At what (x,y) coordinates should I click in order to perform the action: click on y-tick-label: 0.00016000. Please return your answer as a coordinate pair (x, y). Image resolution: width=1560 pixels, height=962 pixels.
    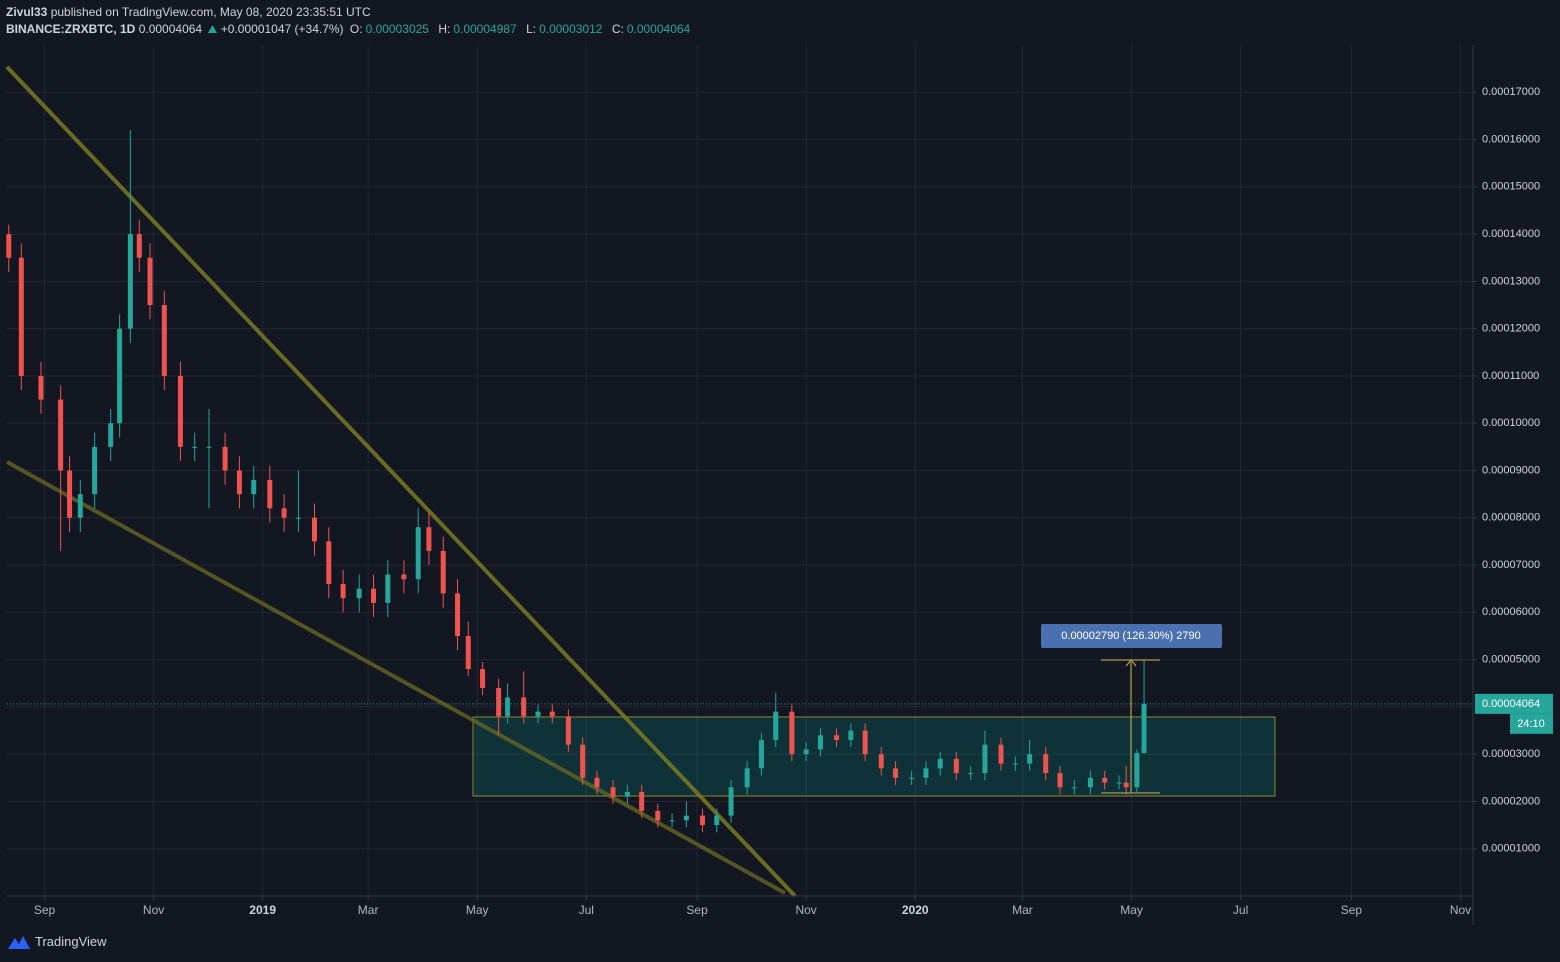
    Looking at the image, I should click on (1511, 139).